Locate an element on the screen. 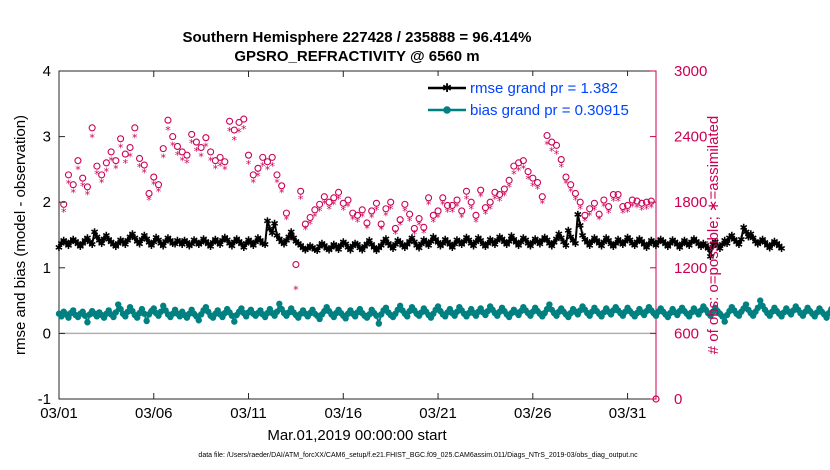  x-axis-label: Mar.01,2019 00:00:00 start is located at coordinates (357, 435).